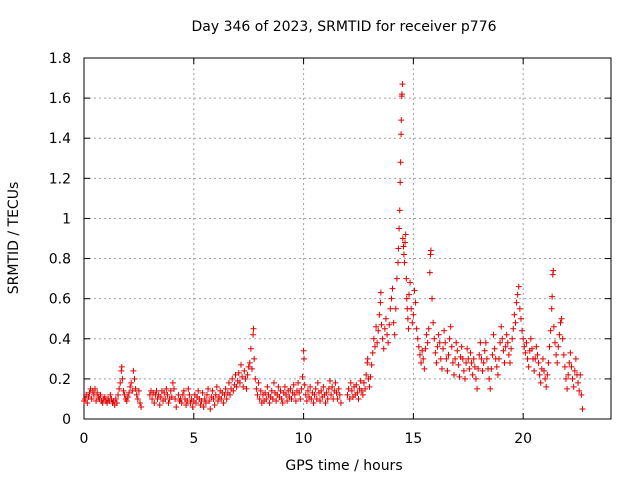 The width and height of the screenshot is (640, 480). Describe the element at coordinates (84, 439) in the screenshot. I see `x-tick-label: 0` at that location.